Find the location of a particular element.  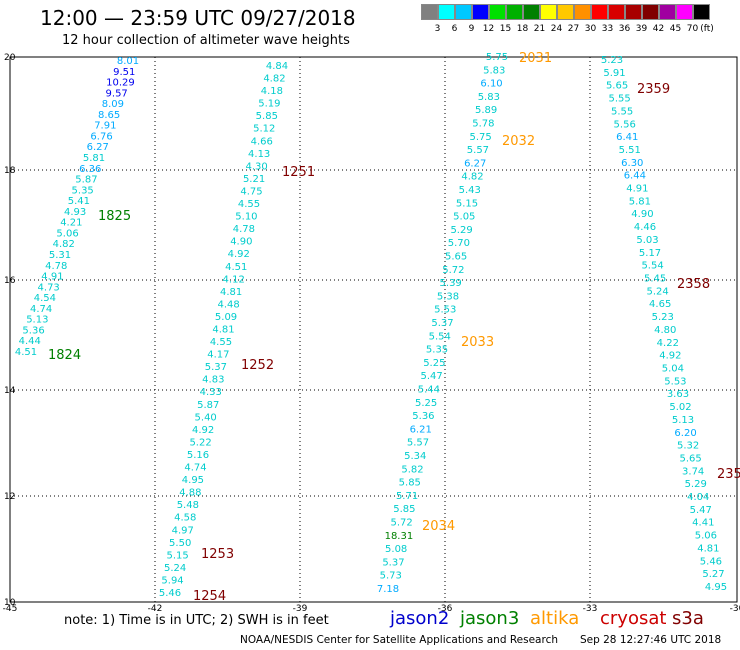

pass-time-label: 2359 is located at coordinates (653, 89).